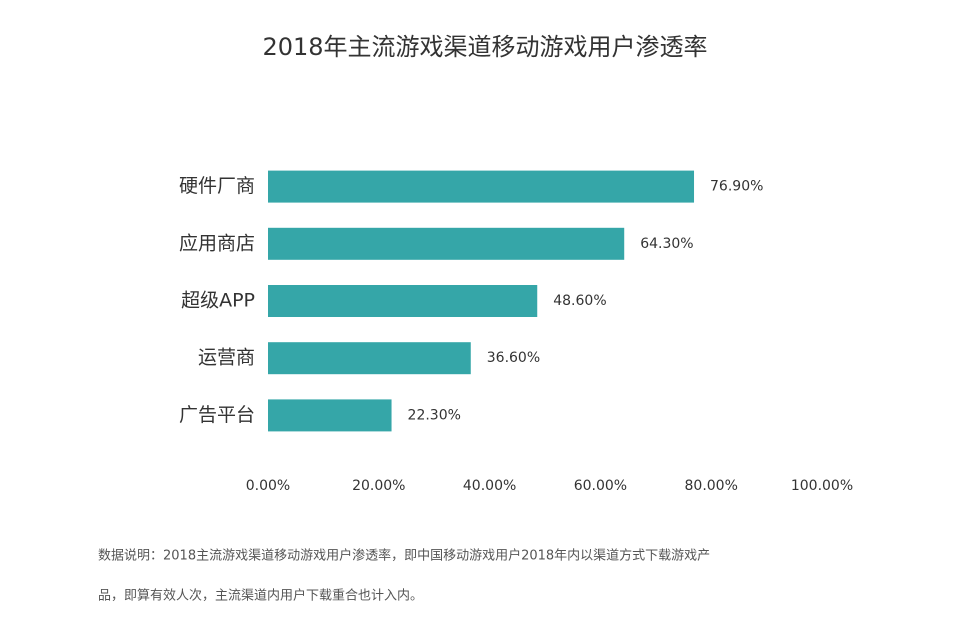 Image resolution: width=971 pixels, height=642 pixels. Describe the element at coordinates (666, 244) in the screenshot. I see `value-label: 64.30%` at that location.